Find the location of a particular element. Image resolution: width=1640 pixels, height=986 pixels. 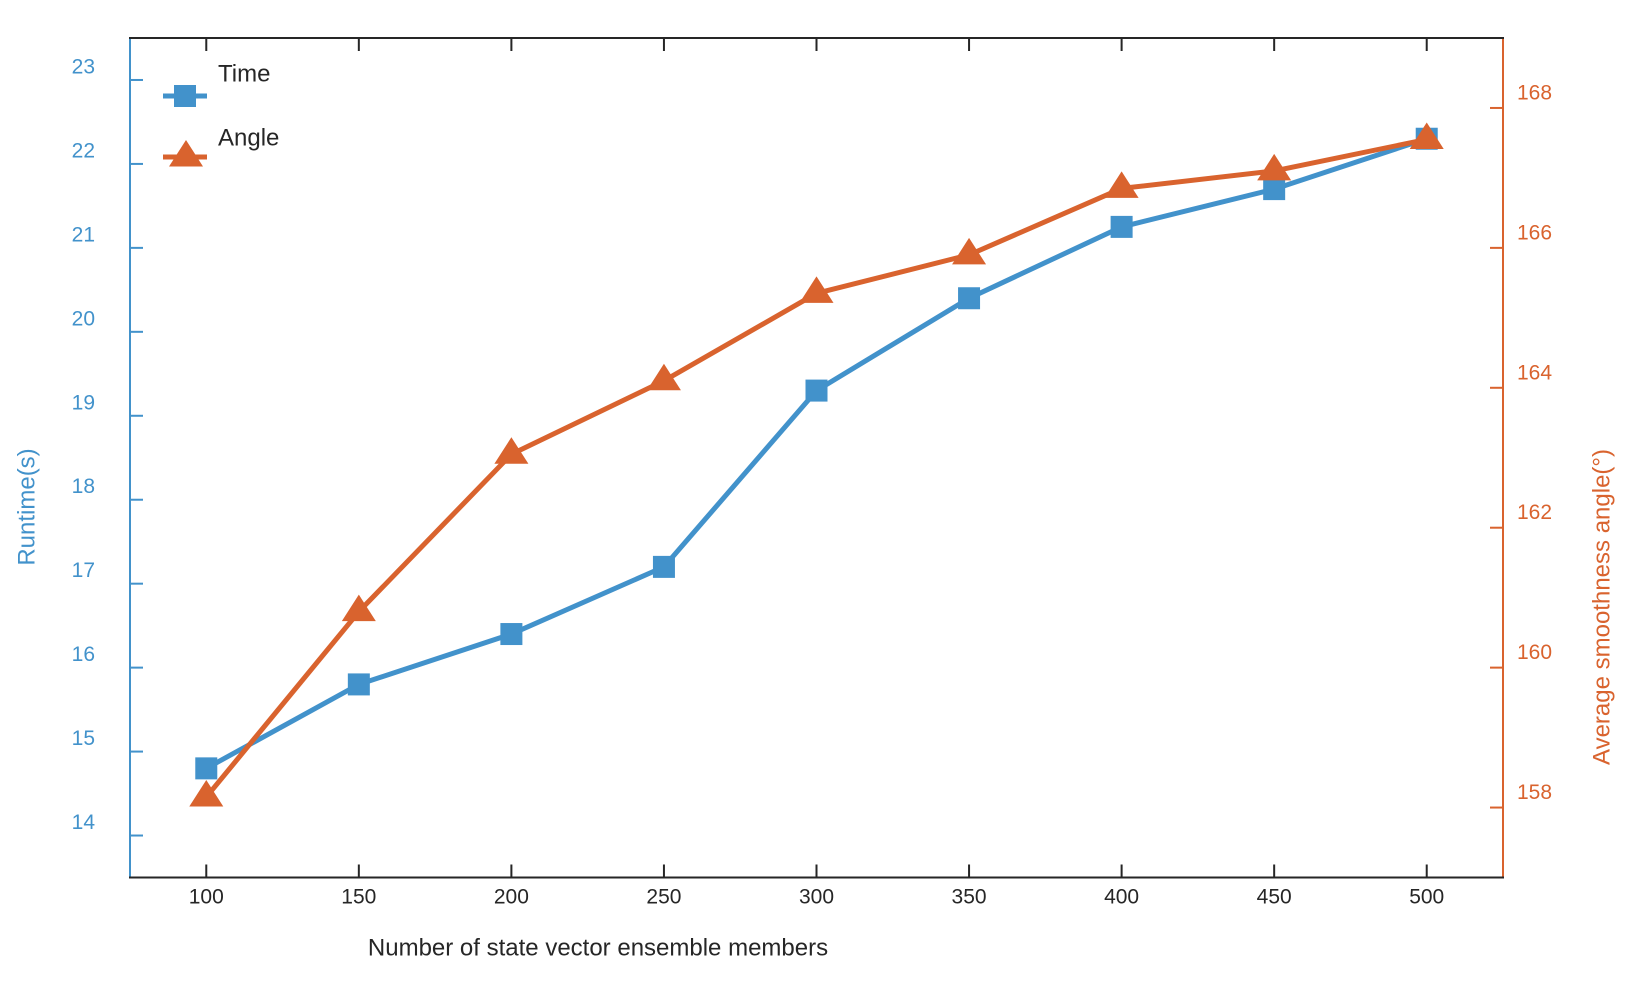

y-right-tick-label: 162 is located at coordinates (1534, 512).